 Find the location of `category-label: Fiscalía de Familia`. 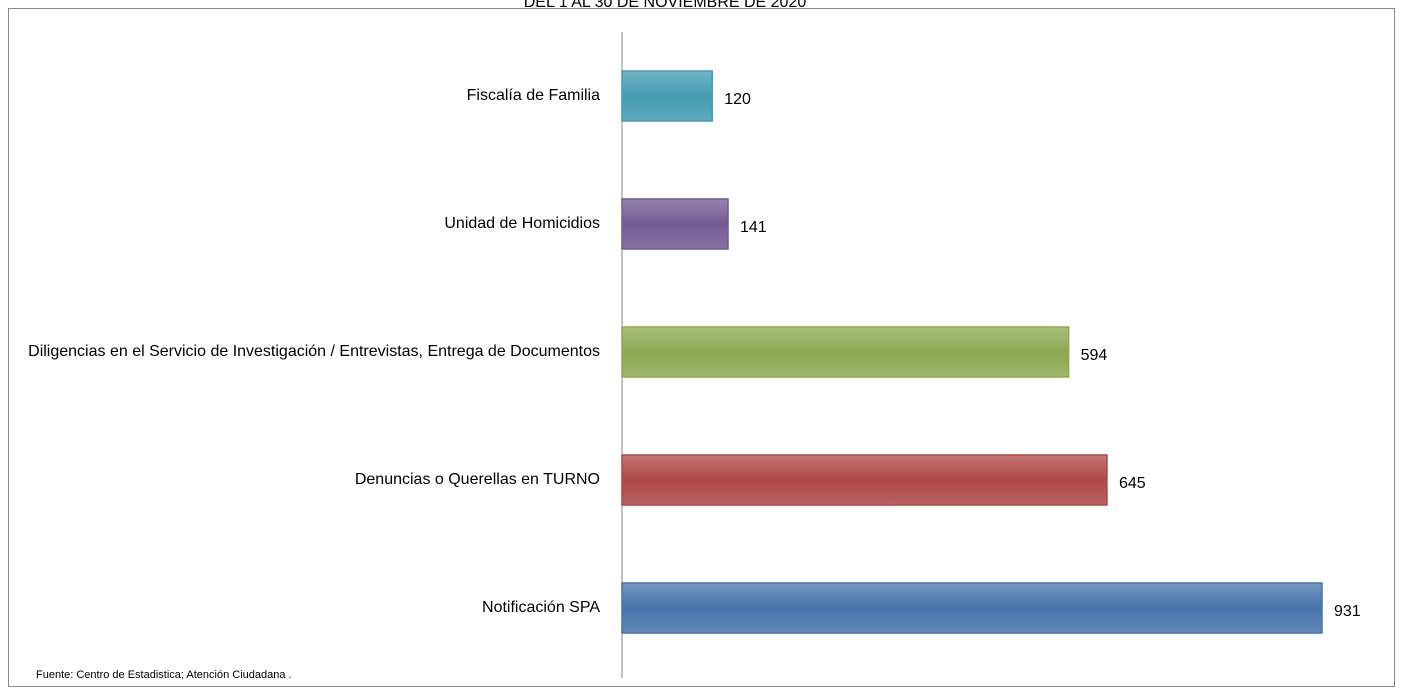

category-label: Fiscalía de Familia is located at coordinates (533, 95).